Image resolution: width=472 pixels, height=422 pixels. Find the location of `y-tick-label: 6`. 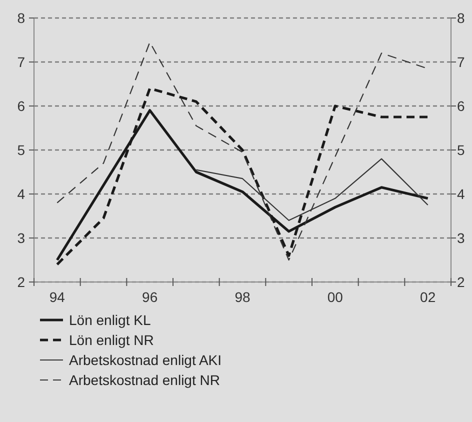

y-tick-label: 6 is located at coordinates (21, 106).